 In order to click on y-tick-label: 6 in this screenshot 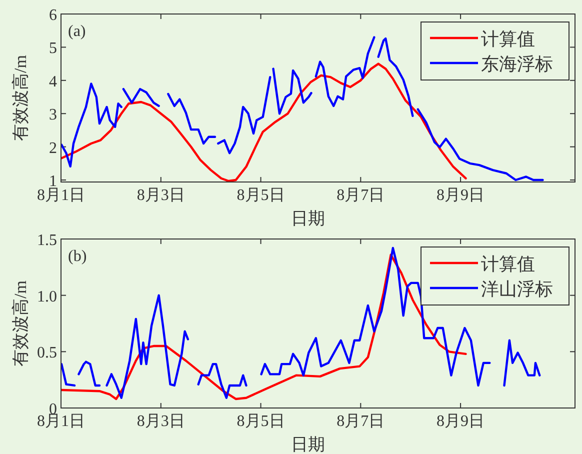, I will do `click(53, 15)`.